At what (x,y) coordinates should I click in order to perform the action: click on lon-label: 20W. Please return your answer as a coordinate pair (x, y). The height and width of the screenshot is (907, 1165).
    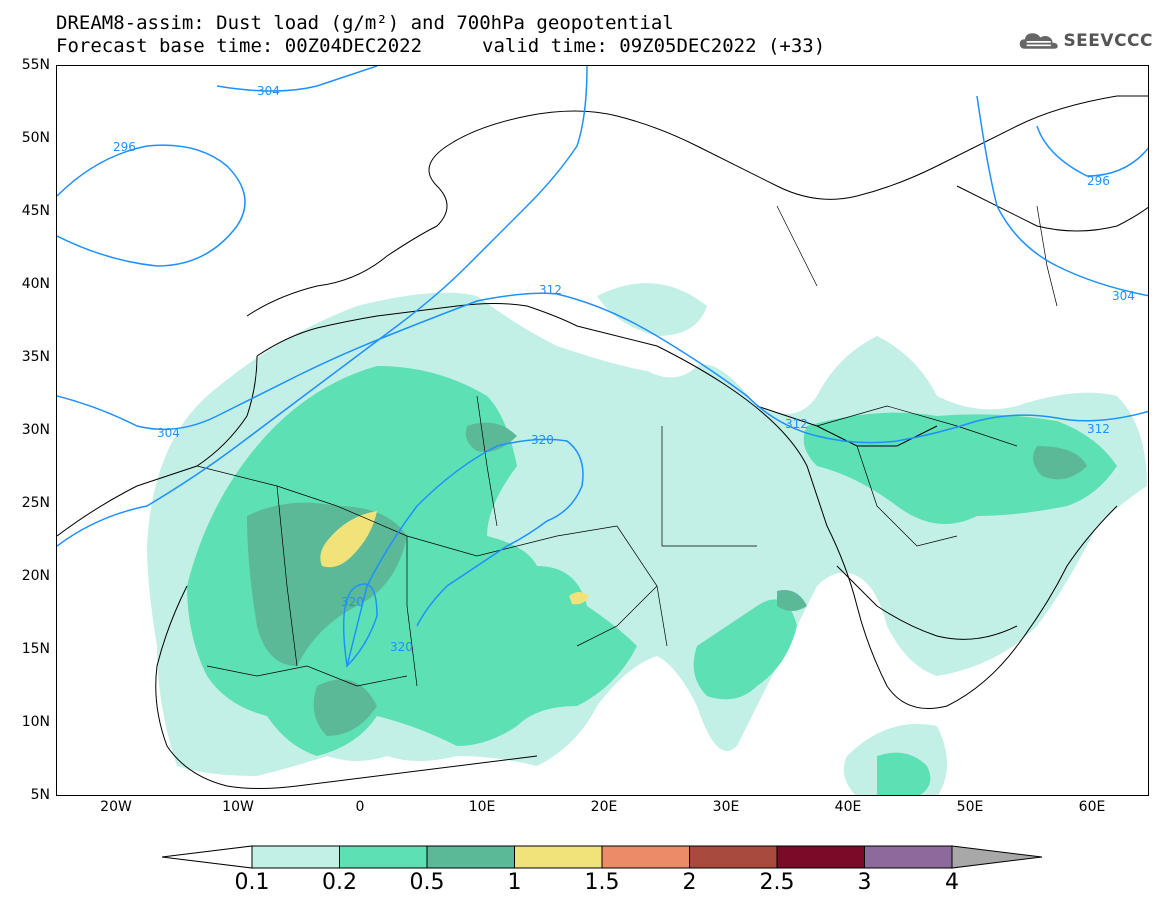
    Looking at the image, I should click on (116, 807).